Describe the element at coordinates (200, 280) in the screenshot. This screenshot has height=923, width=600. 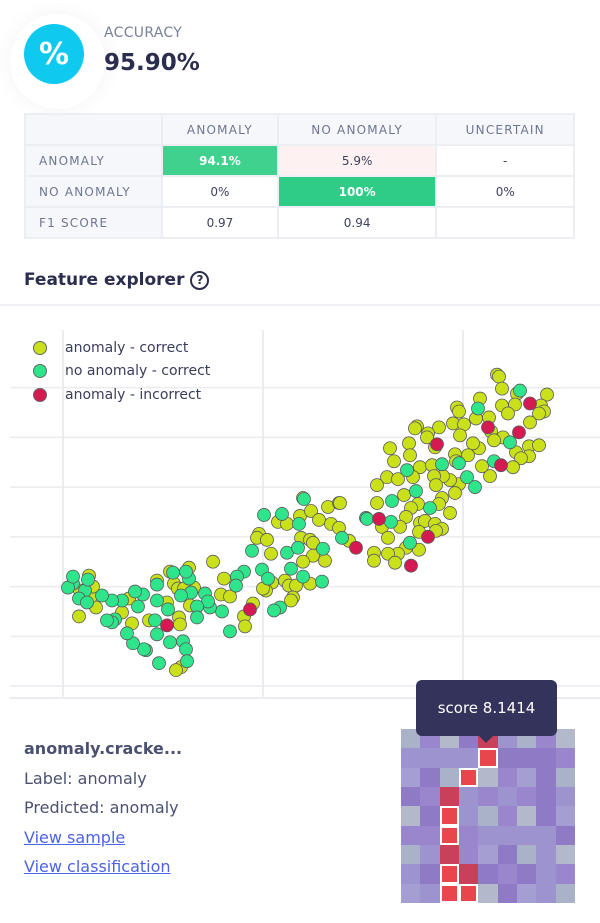
I see `question-circle-icon: ?` at that location.